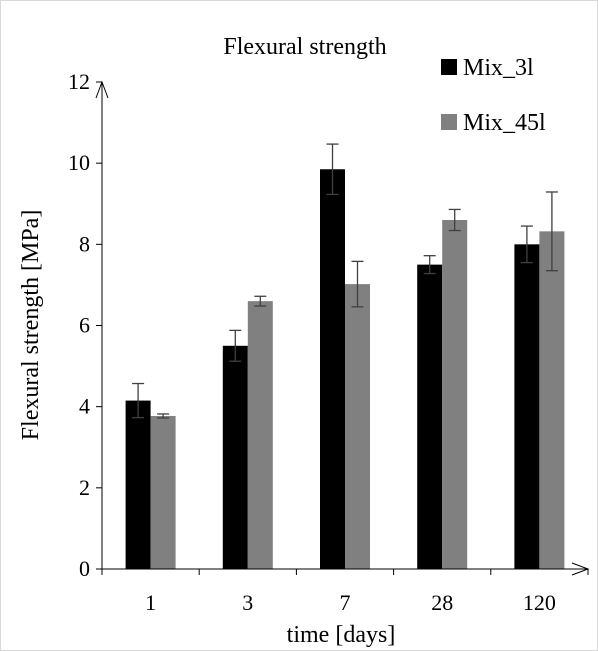  Describe the element at coordinates (345, 602) in the screenshot. I see `x-tick-label: 7` at that location.